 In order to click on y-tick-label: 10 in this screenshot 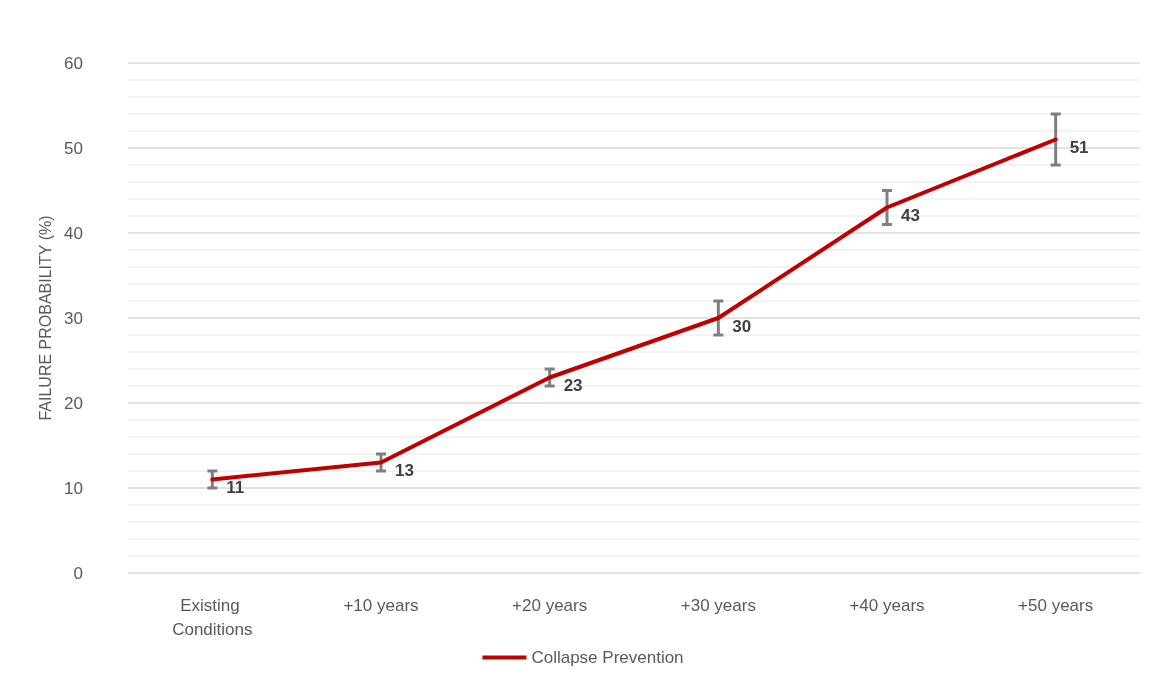, I will do `click(73, 488)`.